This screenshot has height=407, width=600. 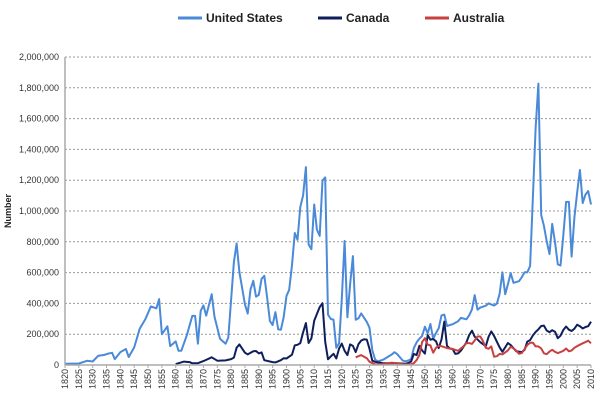 I want to click on x-tick-label: 2000, so click(x=563, y=379).